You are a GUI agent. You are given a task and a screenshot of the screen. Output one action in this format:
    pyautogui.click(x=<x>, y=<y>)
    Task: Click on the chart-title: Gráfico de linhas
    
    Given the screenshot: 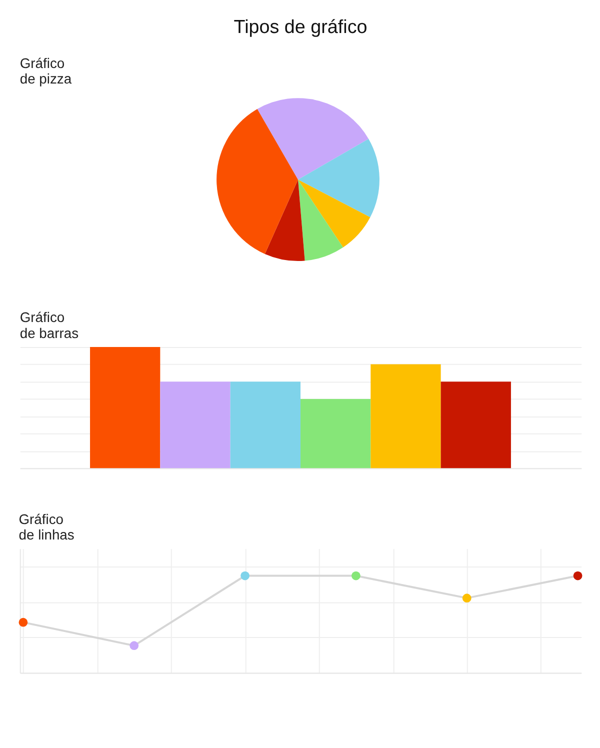 What is the action you would take?
    pyautogui.click(x=46, y=526)
    